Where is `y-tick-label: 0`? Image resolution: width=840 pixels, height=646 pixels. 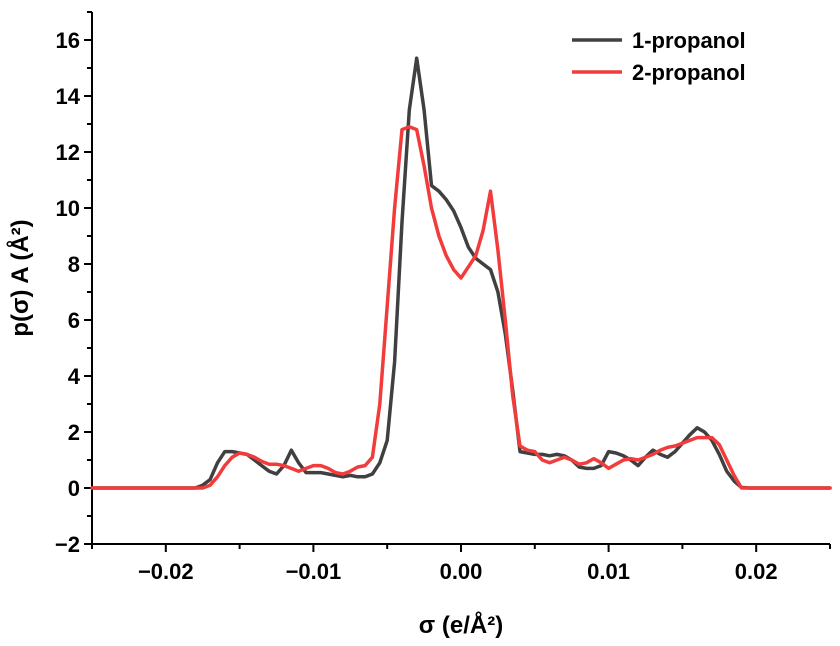 y-tick-label: 0 is located at coordinates (74, 488).